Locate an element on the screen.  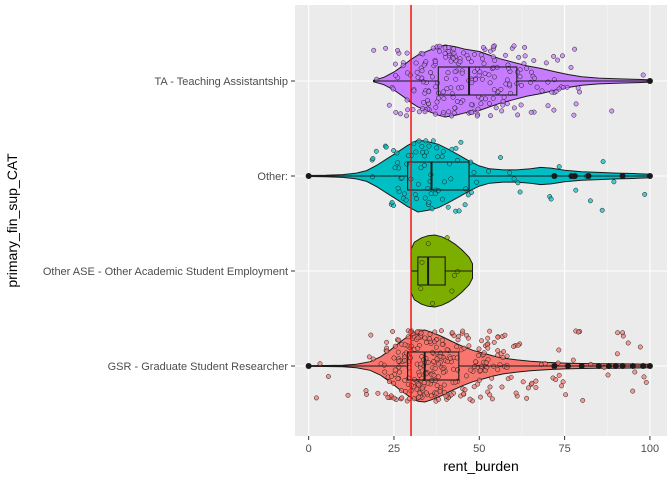
x-tick-label: 100 is located at coordinates (650, 449).